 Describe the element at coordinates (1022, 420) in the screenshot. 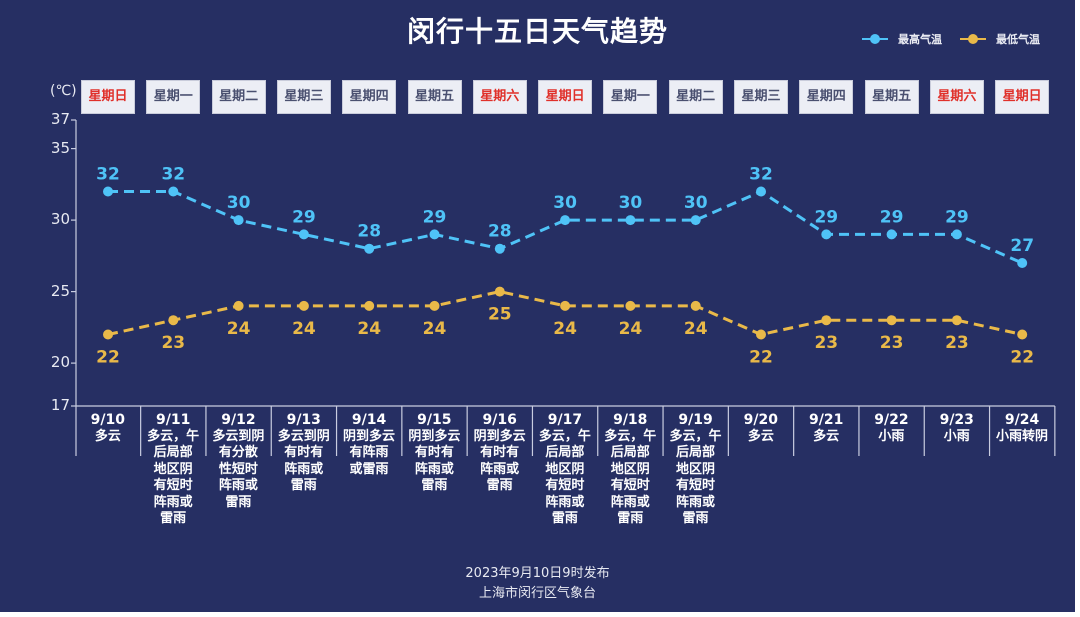

I see `x-tick-date: 9/24` at that location.